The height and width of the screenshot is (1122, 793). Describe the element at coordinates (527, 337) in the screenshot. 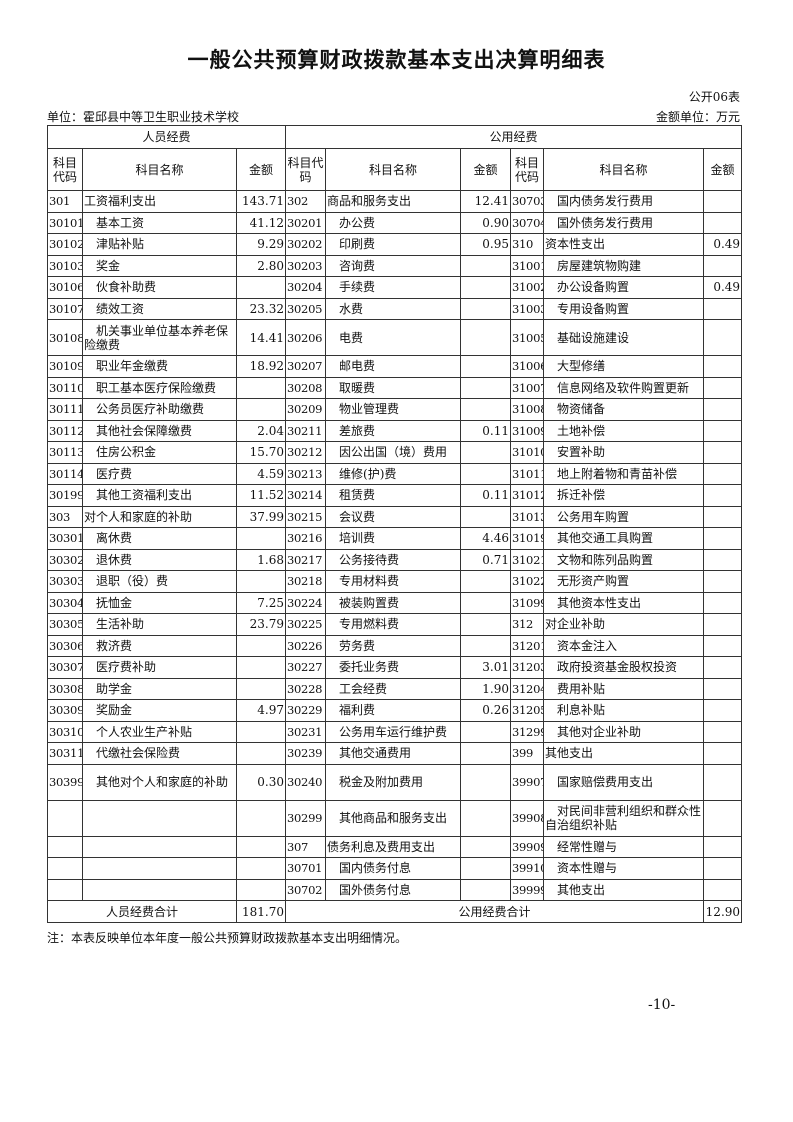

I see `subject-code: 31005` at that location.